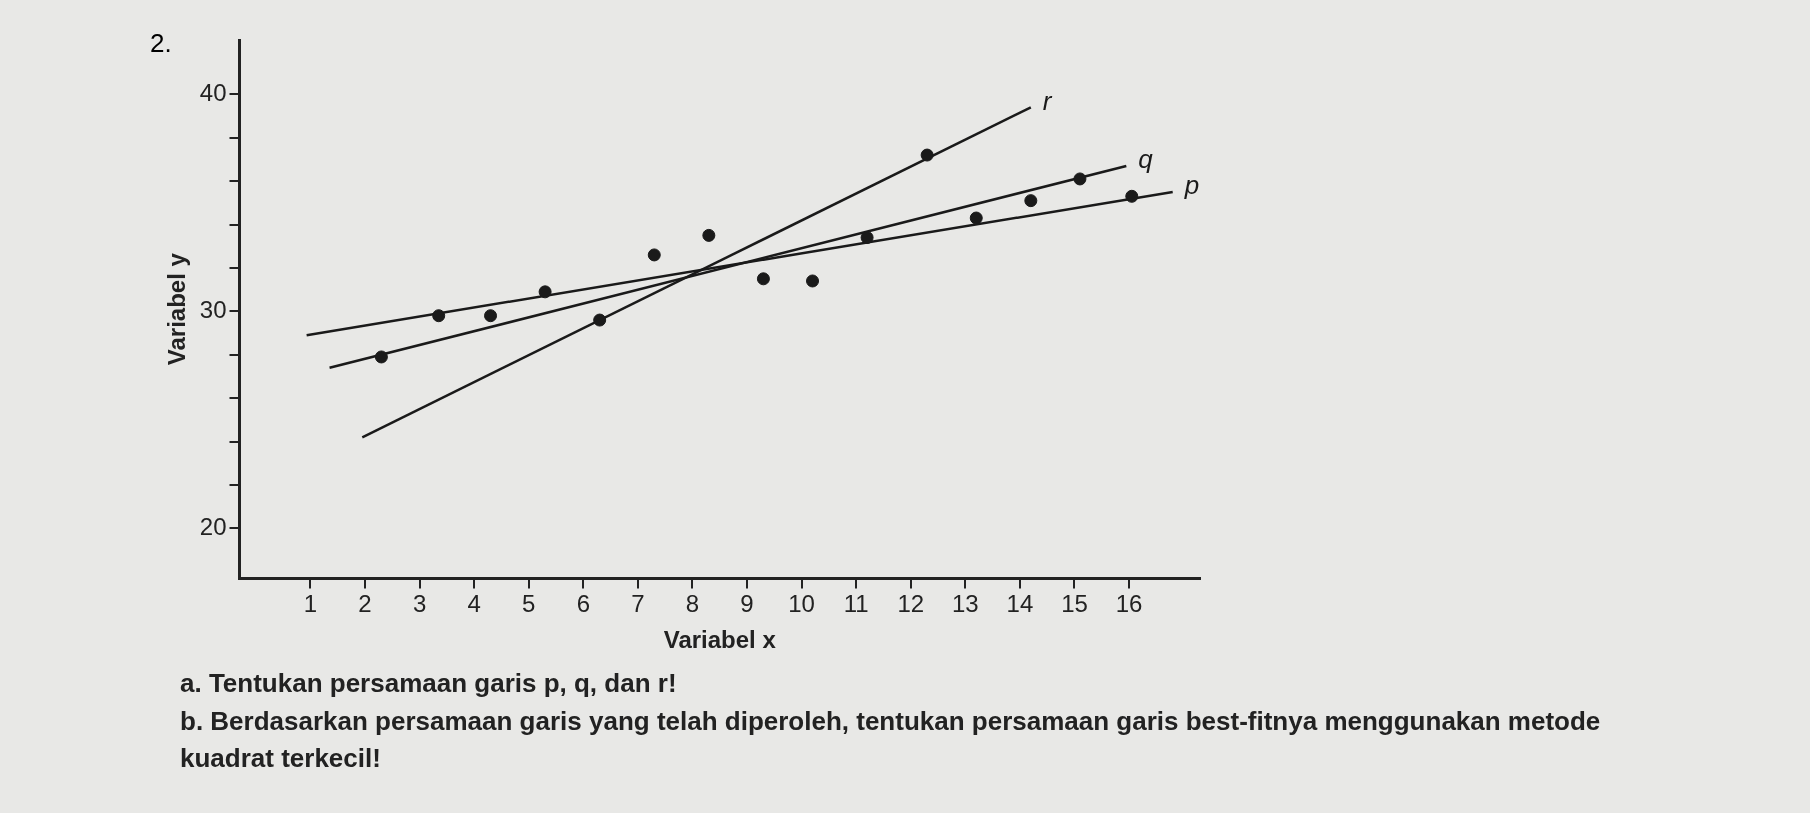 The height and width of the screenshot is (813, 1810). Describe the element at coordinates (213, 309) in the screenshot. I see `y-tick-label: 30` at that location.